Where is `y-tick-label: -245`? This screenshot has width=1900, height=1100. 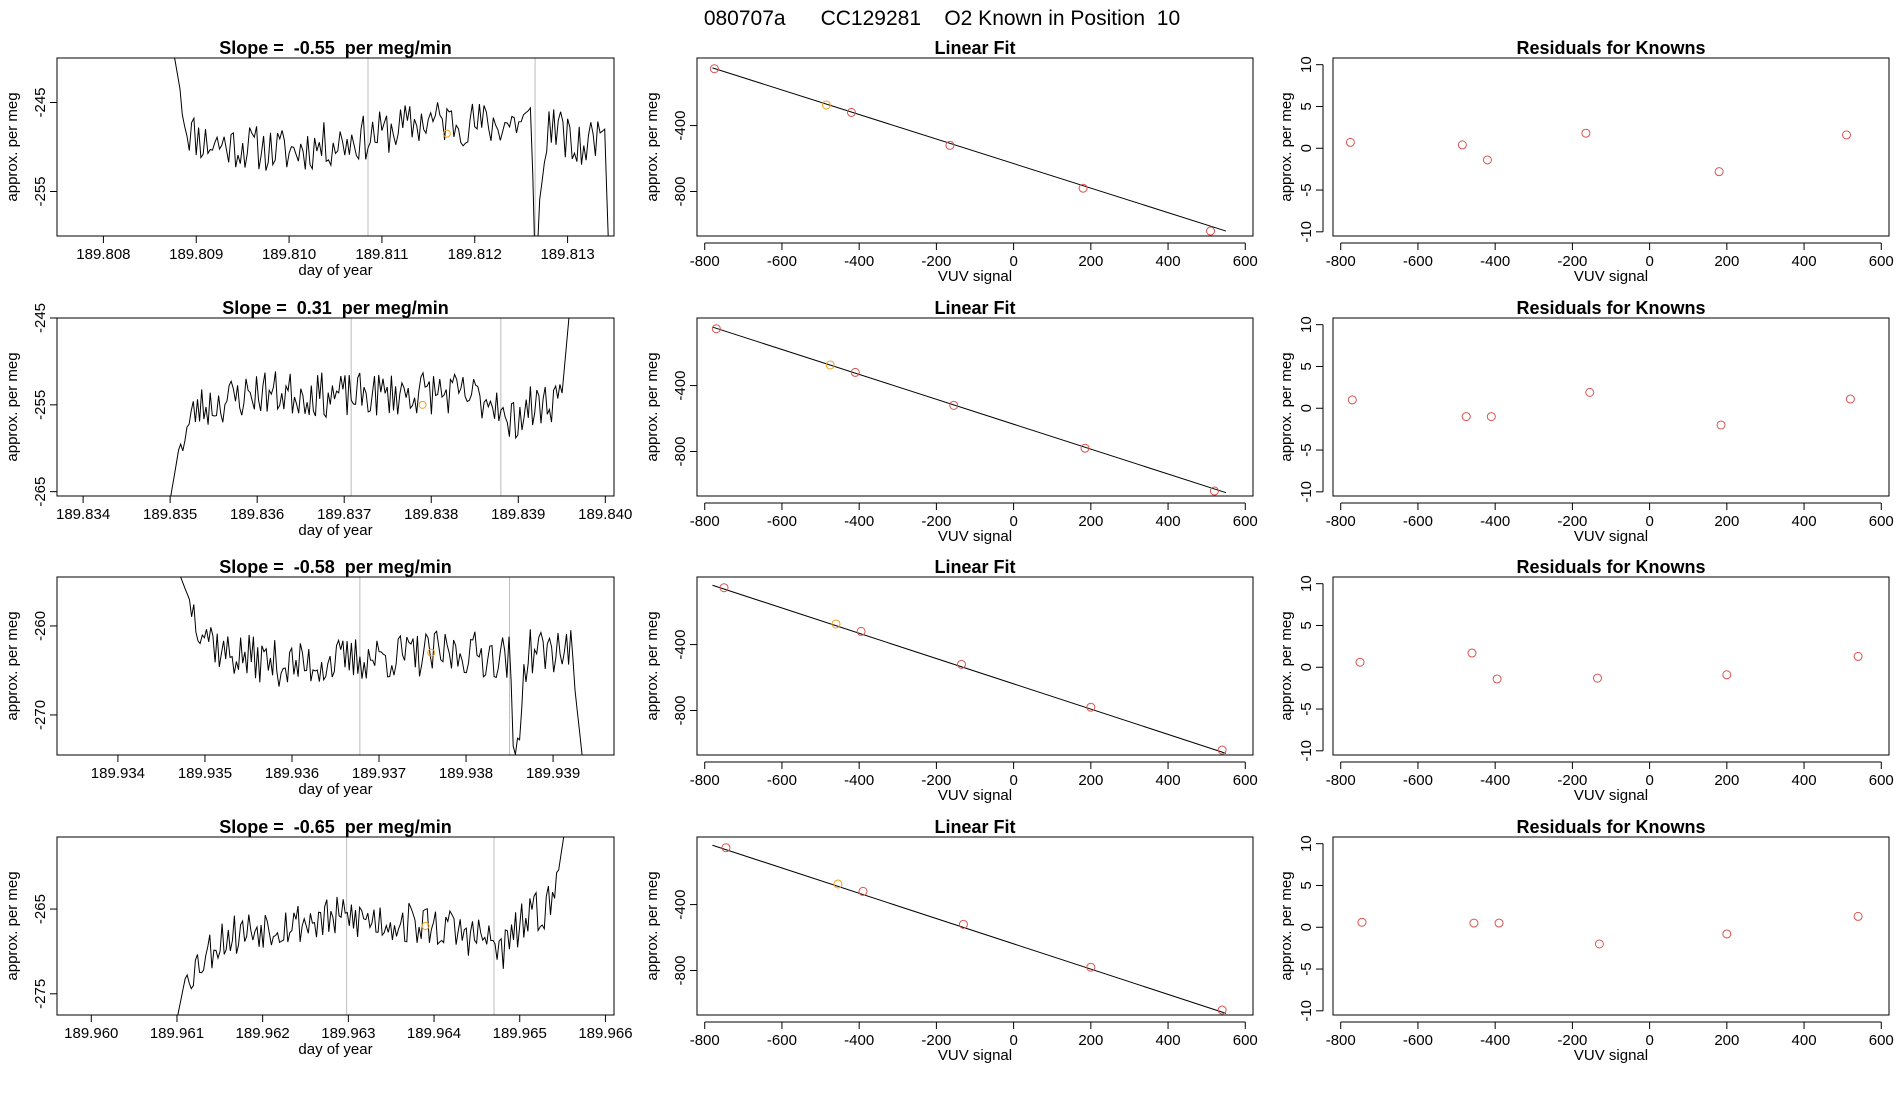 y-tick-label: -245 is located at coordinates (40, 102).